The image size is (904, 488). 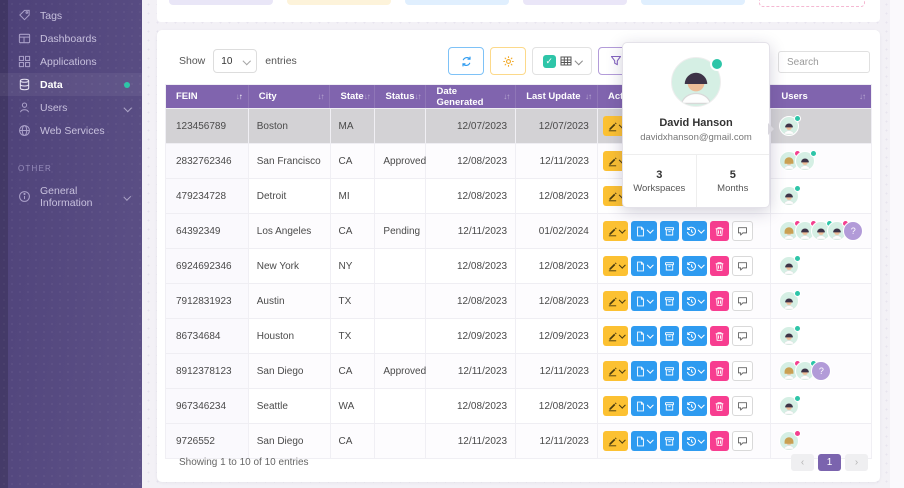 I want to click on table-row: 967346234 Seattle WA 12/08/2023 12/08/2023, so click(x=518, y=405).